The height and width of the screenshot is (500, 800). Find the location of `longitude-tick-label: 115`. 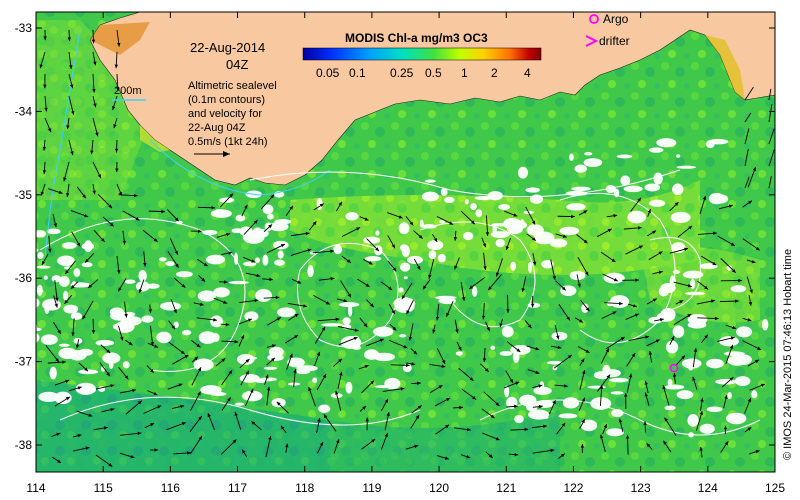

longitude-tick-label: 115 is located at coordinates (103, 488).